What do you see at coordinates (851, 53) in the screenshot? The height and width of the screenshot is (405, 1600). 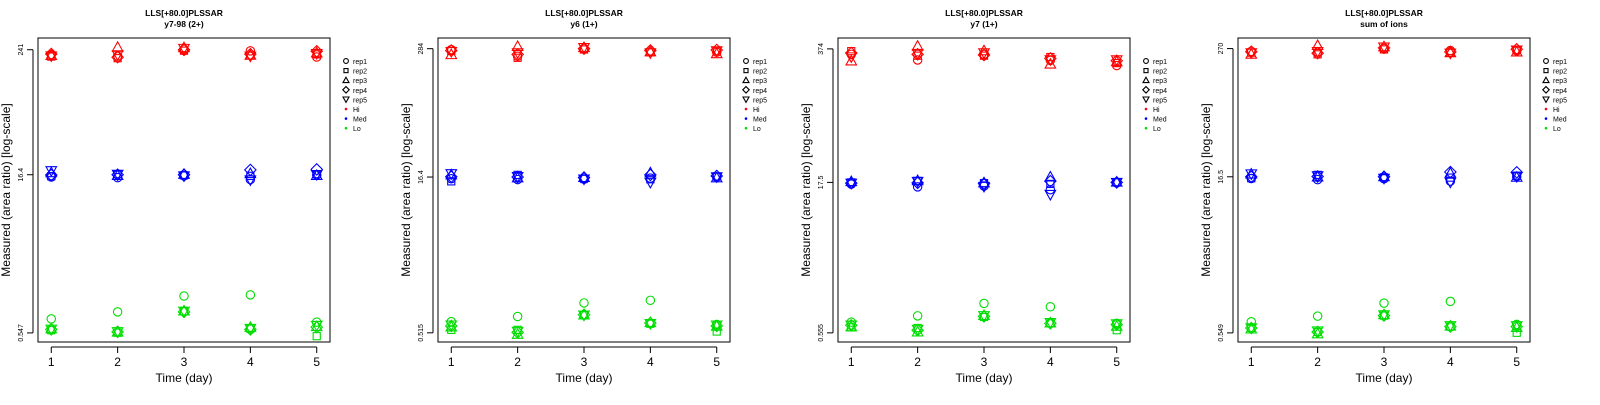 I see `point-hi-rep4-day1` at bounding box center [851, 53].